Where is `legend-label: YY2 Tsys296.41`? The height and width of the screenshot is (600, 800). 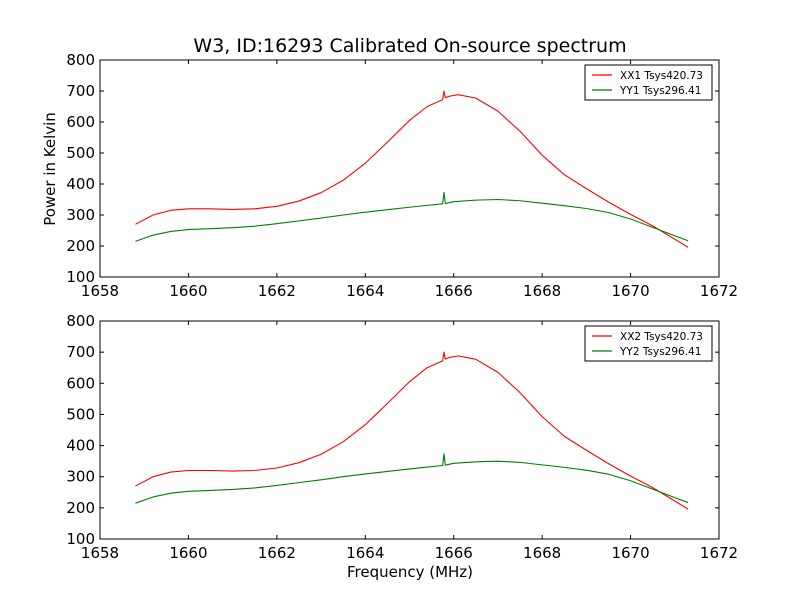 legend-label: YY2 Tsys296.41 is located at coordinates (660, 352).